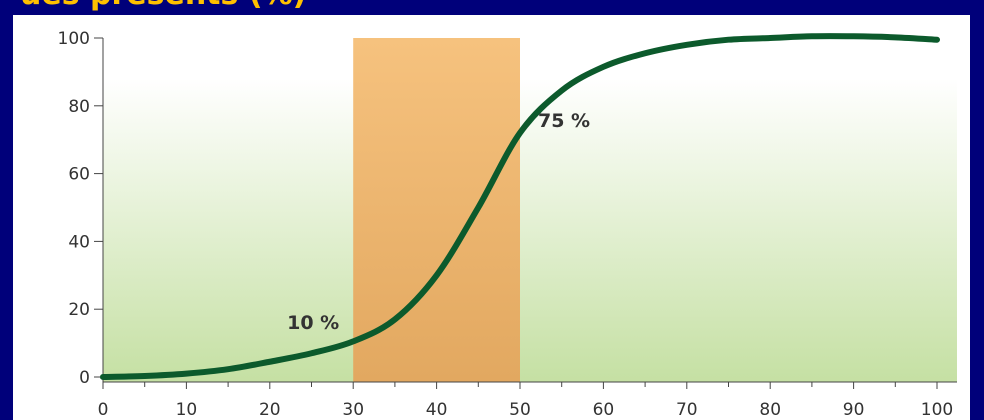 Image resolution: width=984 pixels, height=420 pixels. I want to click on x-tick-label: 20, so click(270, 410).